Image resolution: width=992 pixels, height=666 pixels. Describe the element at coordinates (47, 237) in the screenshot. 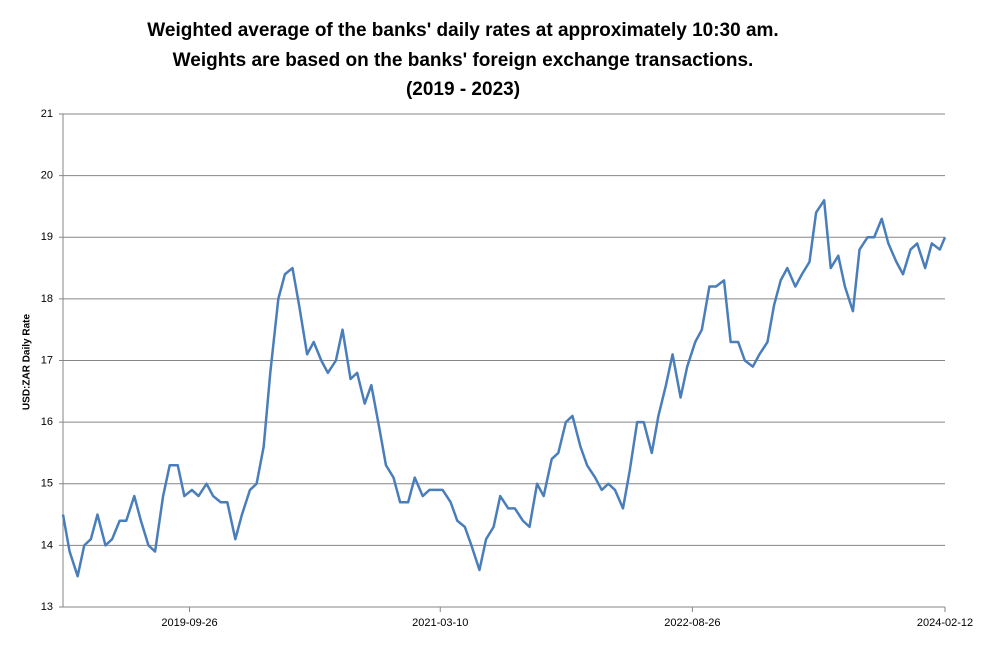

I see `y-tick-label: 19` at that location.